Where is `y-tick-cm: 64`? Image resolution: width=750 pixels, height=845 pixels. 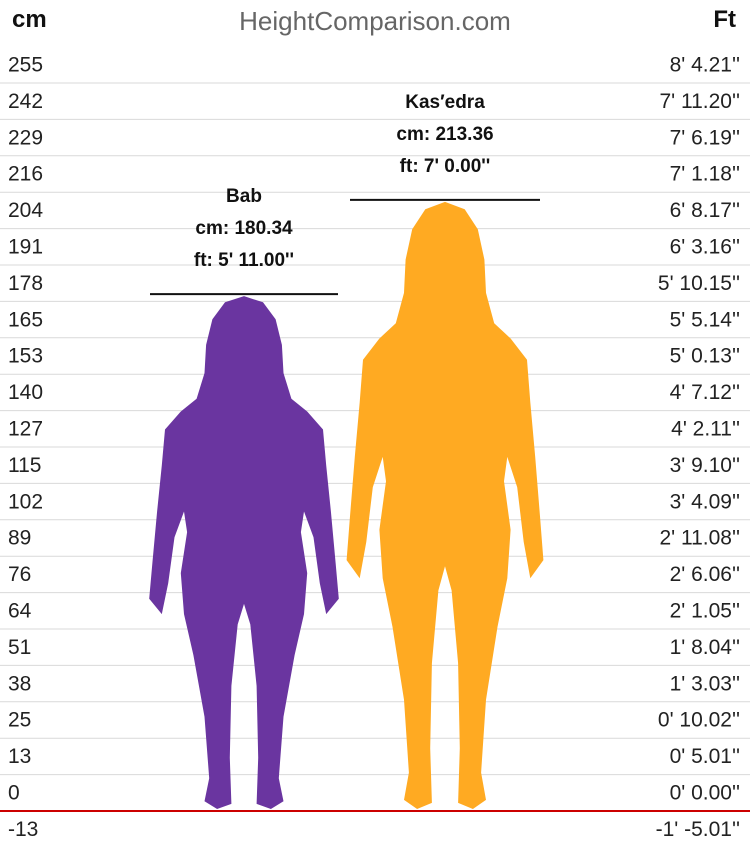 y-tick-cm: 64 is located at coordinates (20, 611).